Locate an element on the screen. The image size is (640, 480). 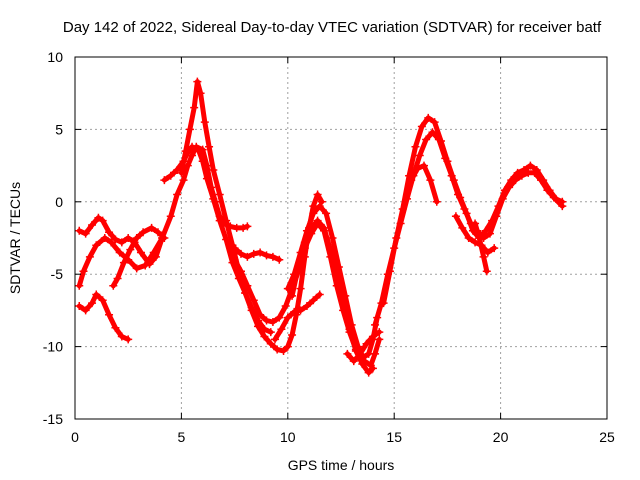
x-tick-label: 20 is located at coordinates (501, 437).